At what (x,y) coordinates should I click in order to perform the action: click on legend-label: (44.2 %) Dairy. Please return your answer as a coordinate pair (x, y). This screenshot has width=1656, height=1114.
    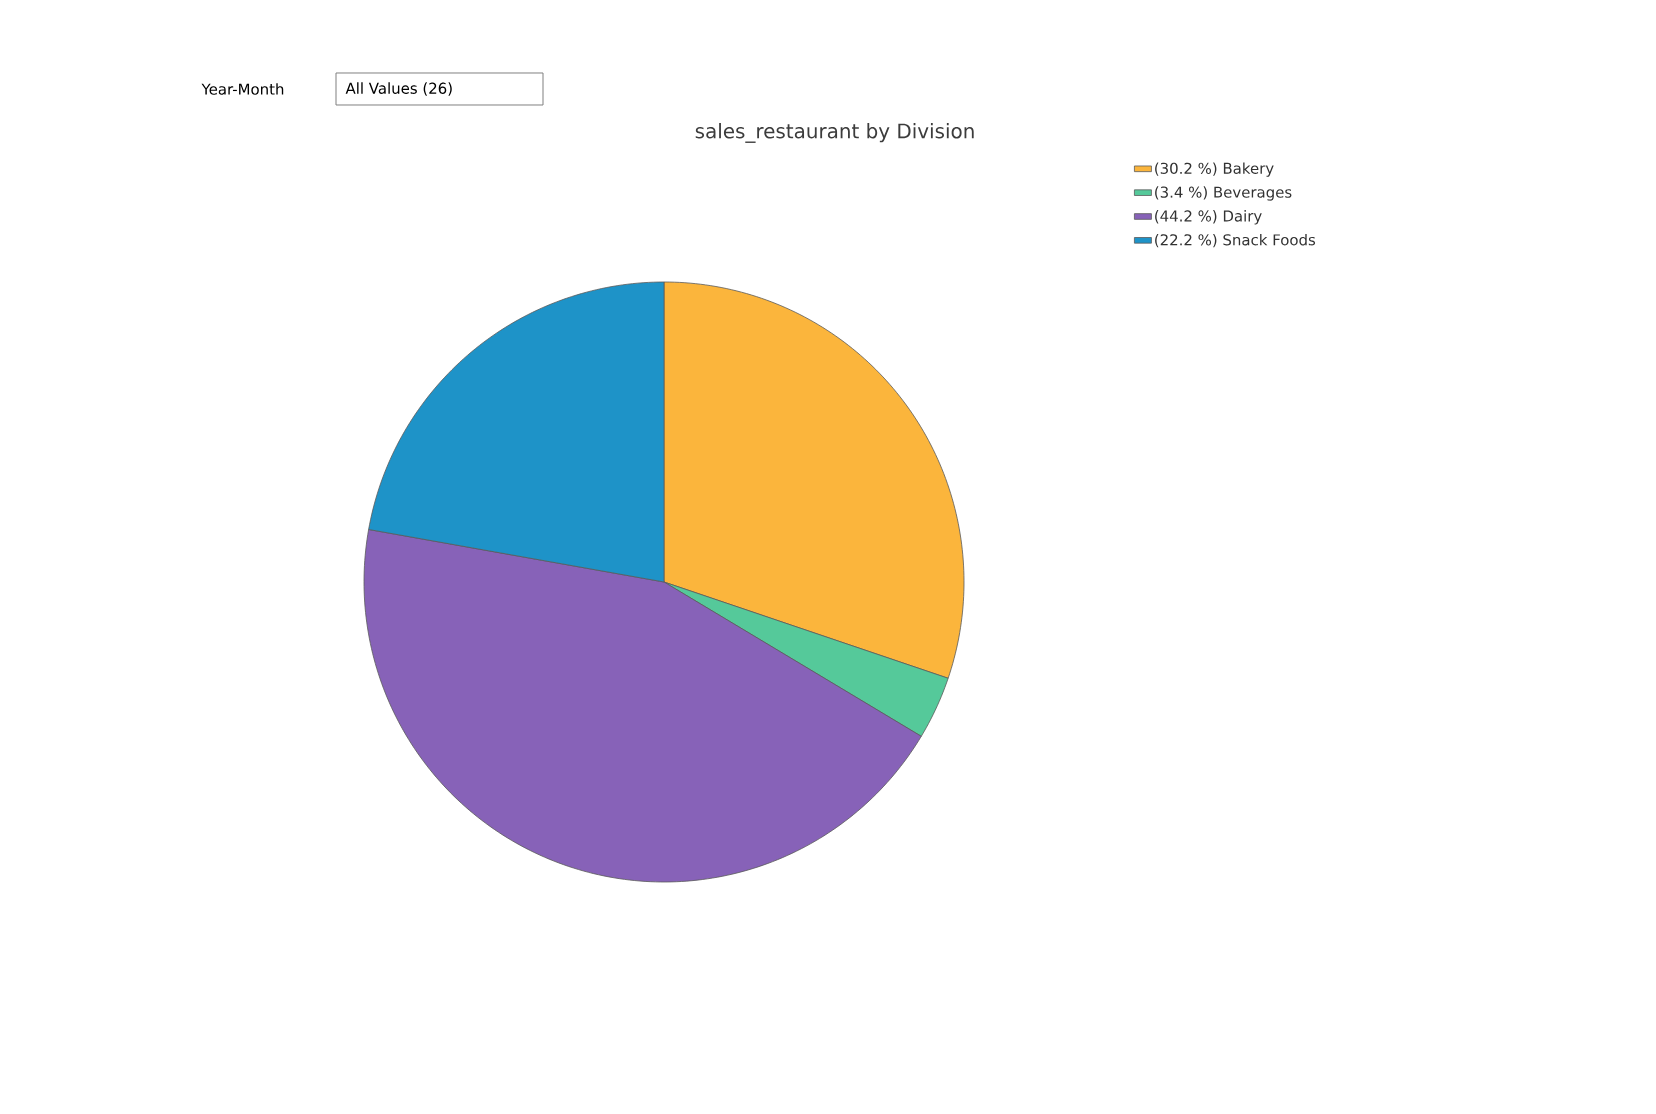
    Looking at the image, I should click on (1208, 217).